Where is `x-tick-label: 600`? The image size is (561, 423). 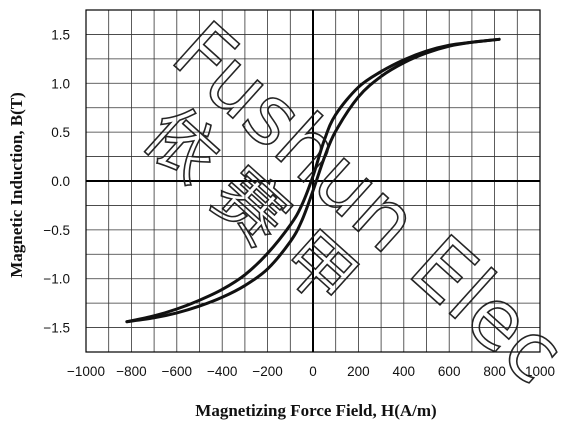
x-tick-label: 600 is located at coordinates (449, 371).